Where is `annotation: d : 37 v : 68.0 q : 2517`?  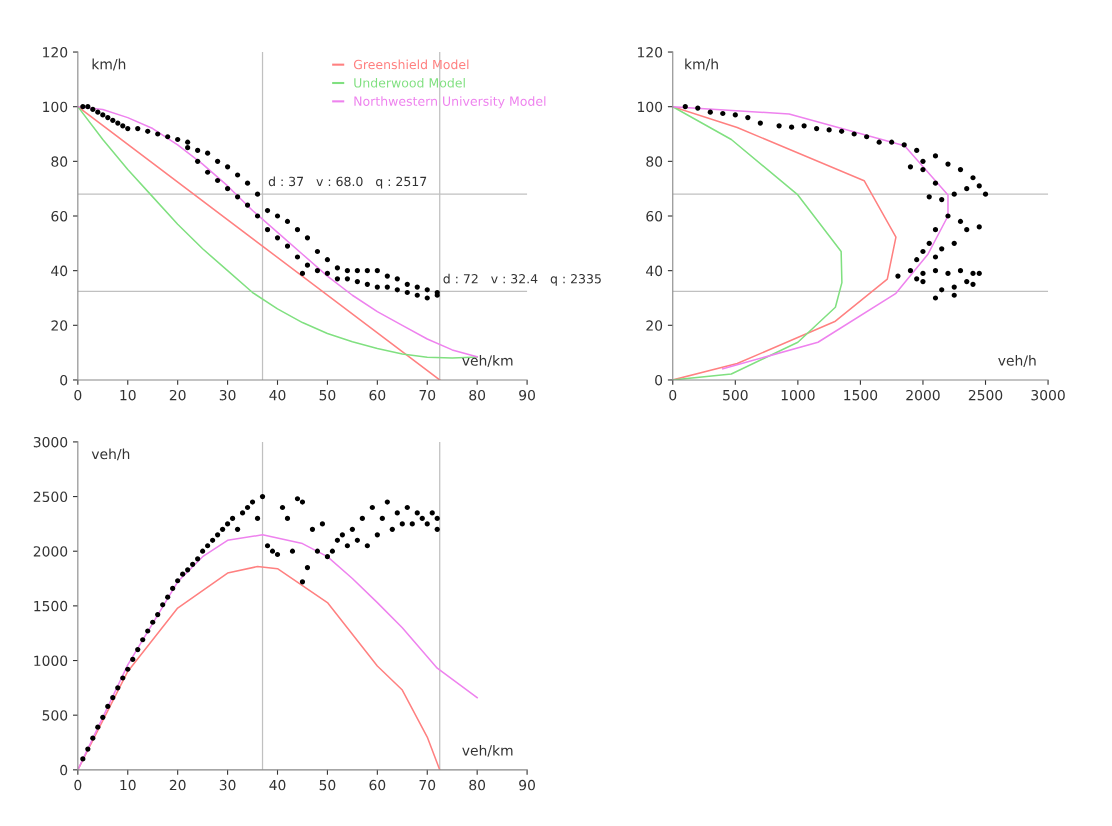 annotation: d : 37 v : 68.0 q : 2517 is located at coordinates (347, 182).